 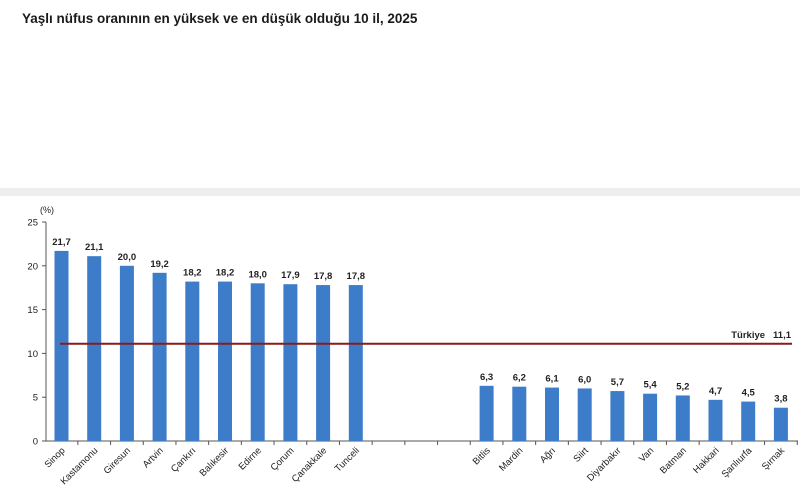 I want to click on x-category-label: Batman, so click(x=673, y=460).